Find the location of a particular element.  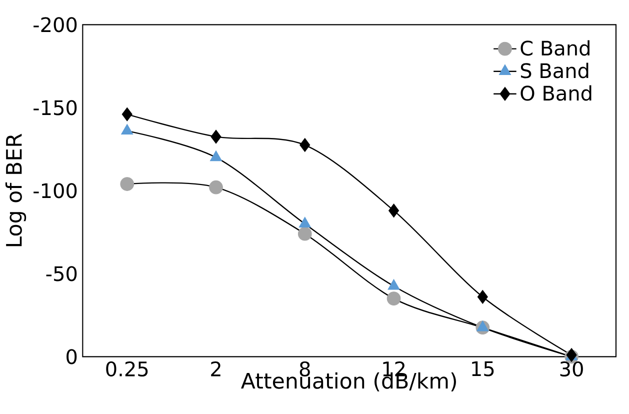

y-tick-label: -100 is located at coordinates (55, 190).